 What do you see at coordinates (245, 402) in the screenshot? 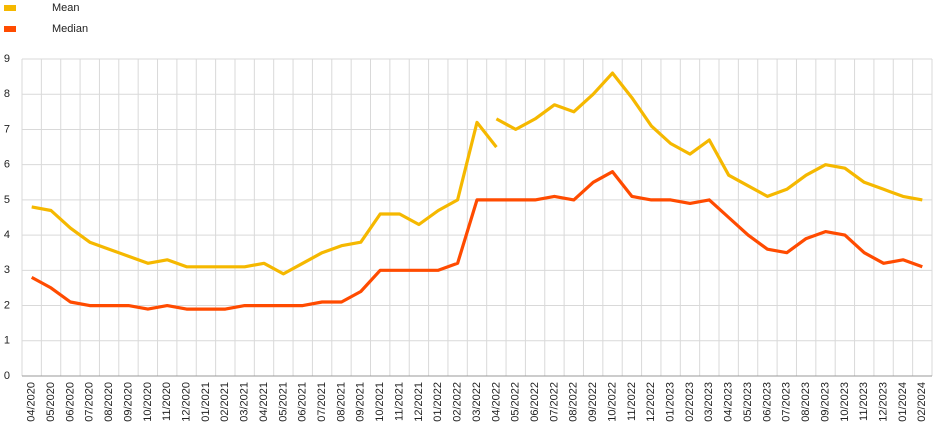
I see `x-tick-label: 03/2021` at bounding box center [245, 402].